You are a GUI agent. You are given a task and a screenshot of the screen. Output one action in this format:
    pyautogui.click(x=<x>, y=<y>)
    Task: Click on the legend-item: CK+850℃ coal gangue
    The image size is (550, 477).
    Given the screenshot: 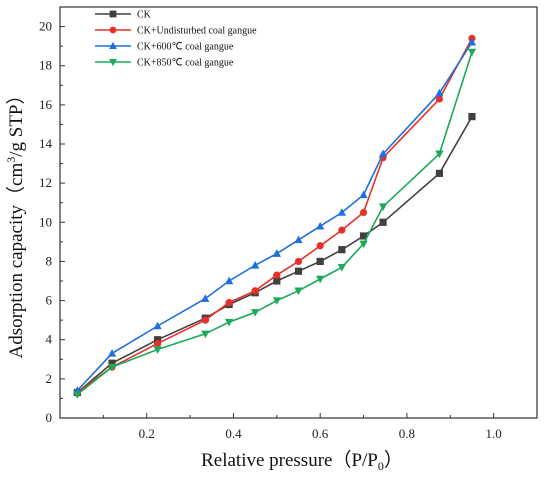 What is the action you would take?
    pyautogui.click(x=164, y=63)
    